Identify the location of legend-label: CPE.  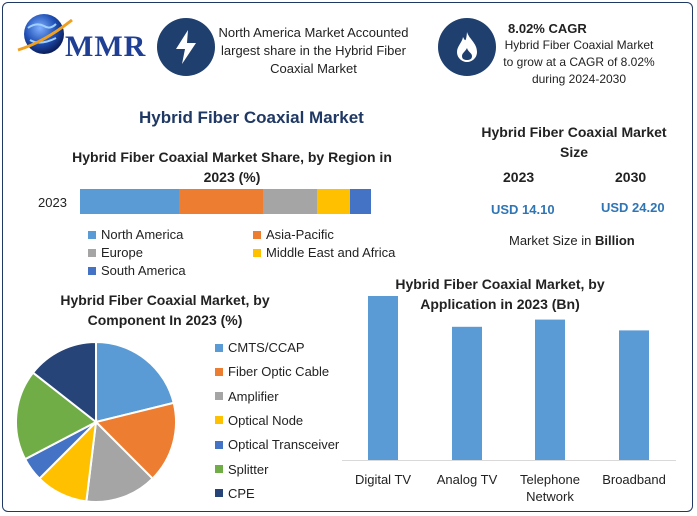
(241, 493).